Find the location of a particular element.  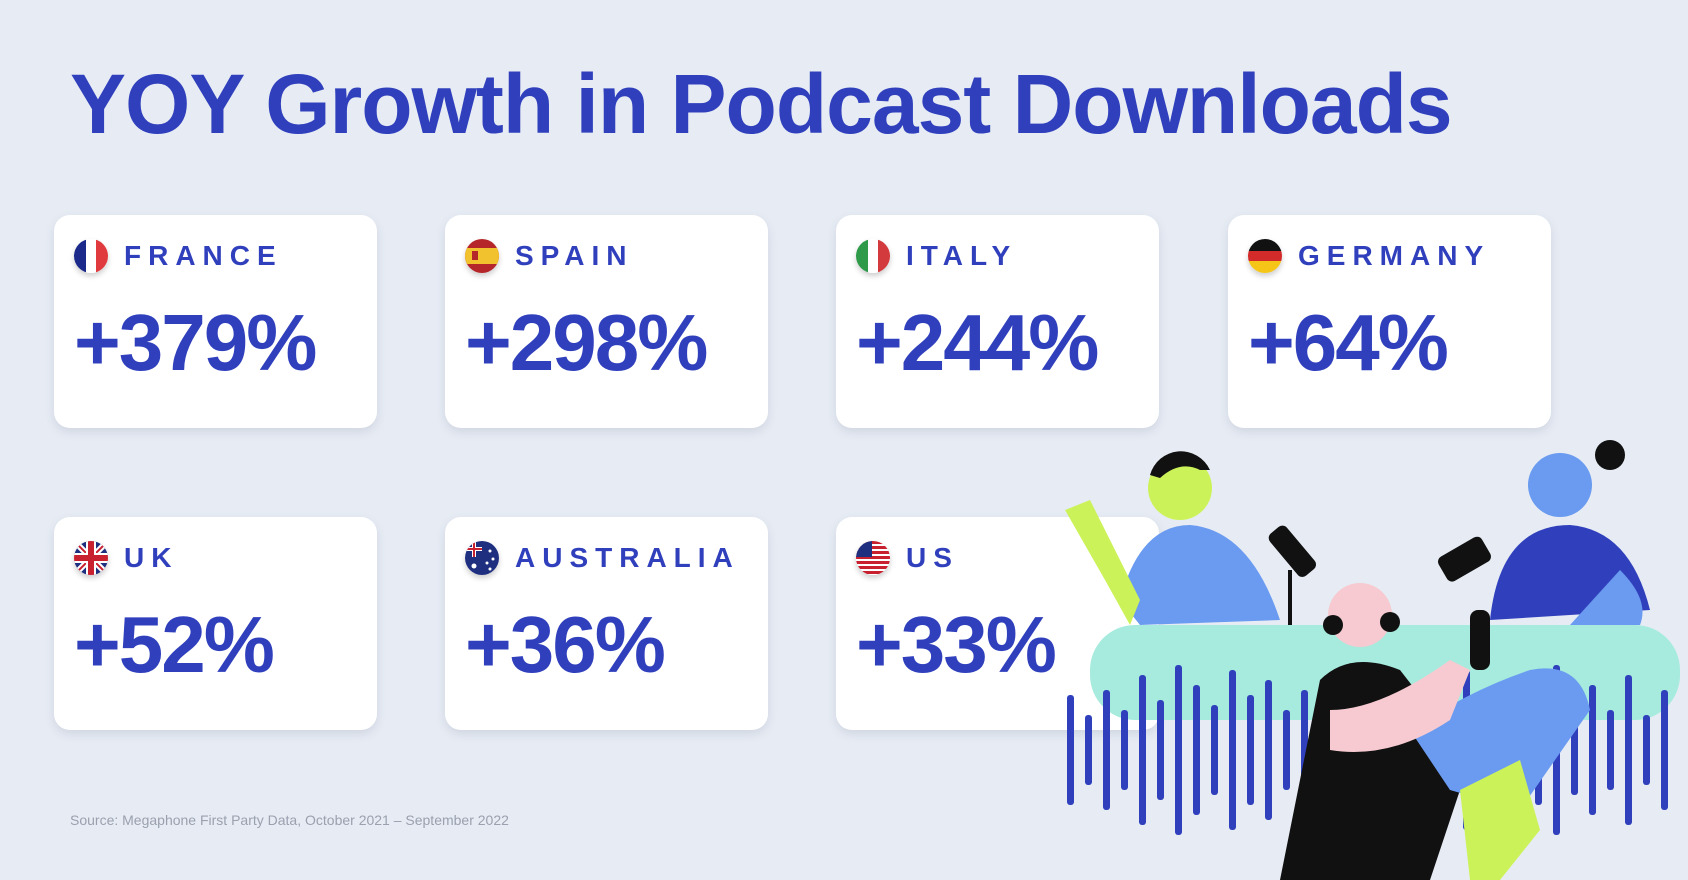

right-person is located at coordinates (1544, 532).